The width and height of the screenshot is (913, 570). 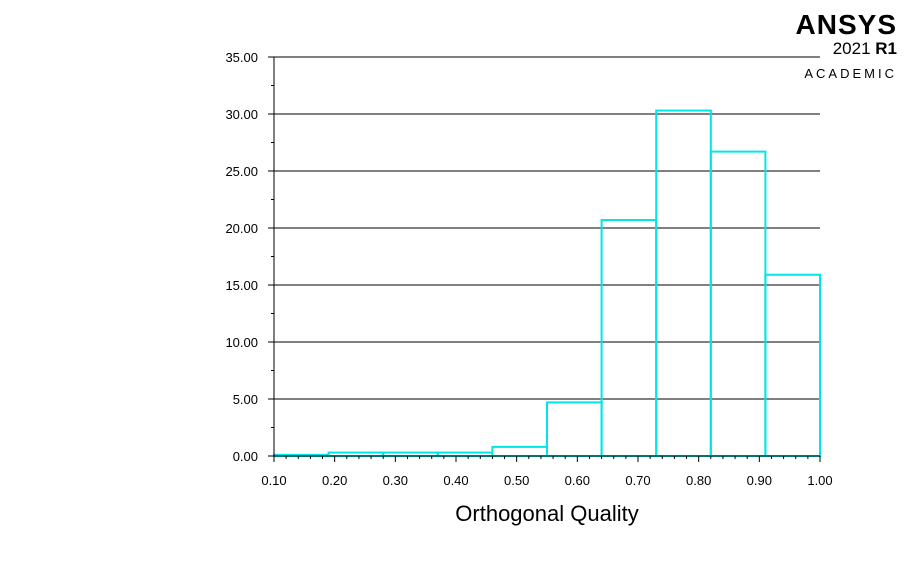 What do you see at coordinates (241, 171) in the screenshot?
I see `y-tick-label-5: 25.00` at bounding box center [241, 171].